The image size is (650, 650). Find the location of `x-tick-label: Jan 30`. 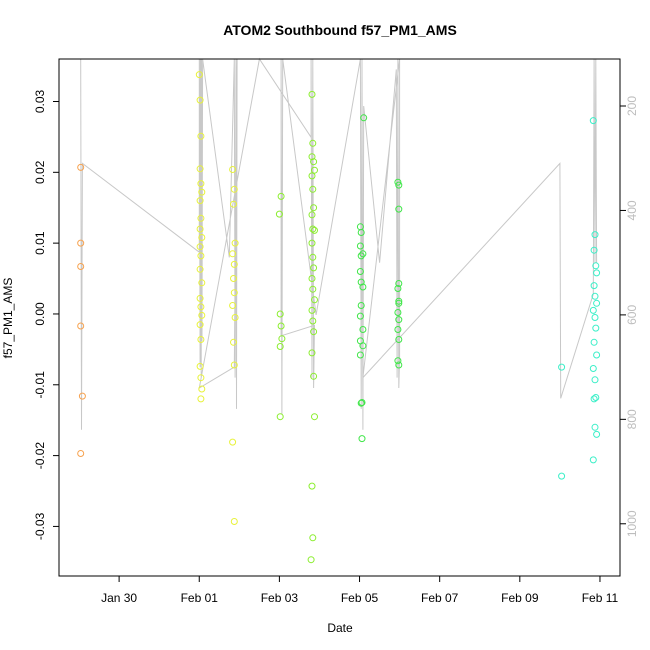

x-tick-label: Jan 30 is located at coordinates (119, 598).